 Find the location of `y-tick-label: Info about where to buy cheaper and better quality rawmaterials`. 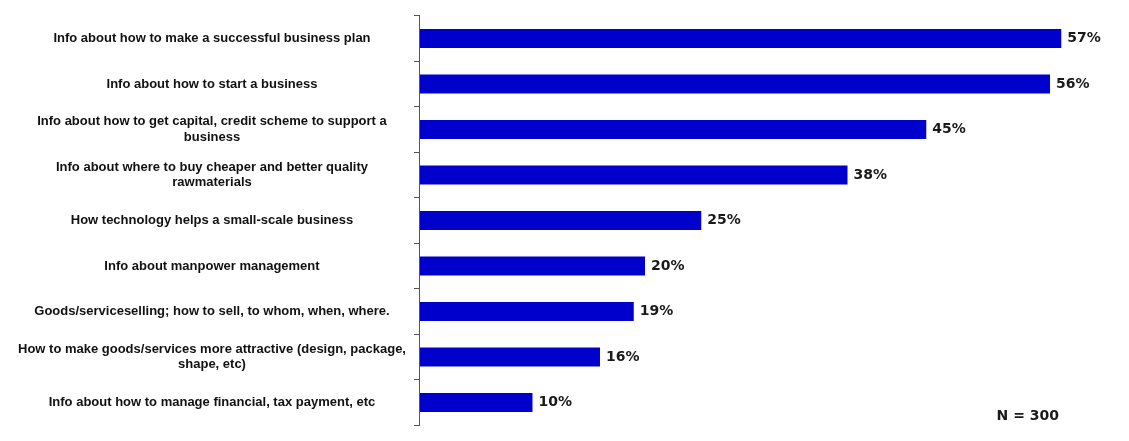

y-tick-label: Info about where to buy cheaper and better quality rawmaterials is located at coordinates (212, 174).